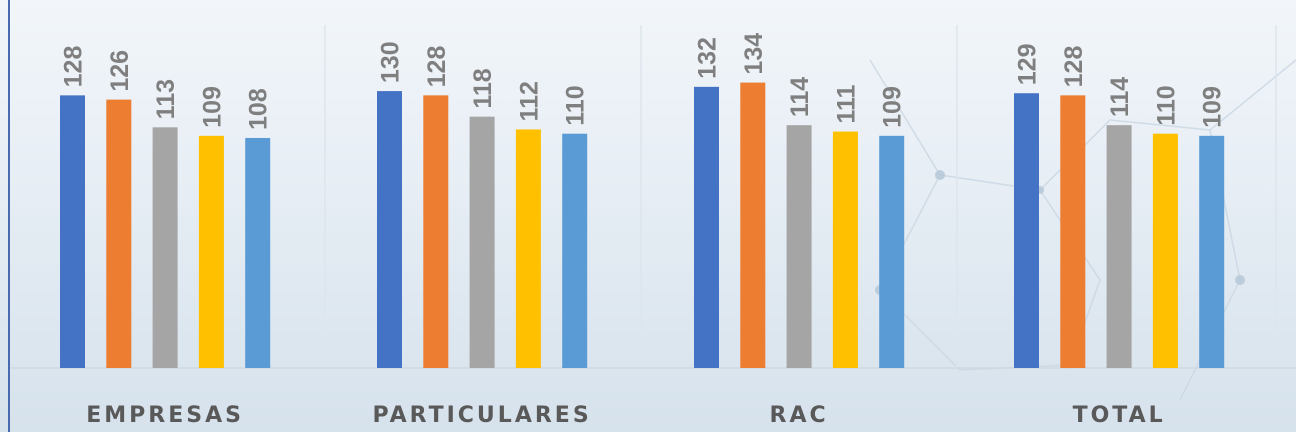  Describe the element at coordinates (800, 97) in the screenshot. I see `data-label-rac-3: 114` at that location.